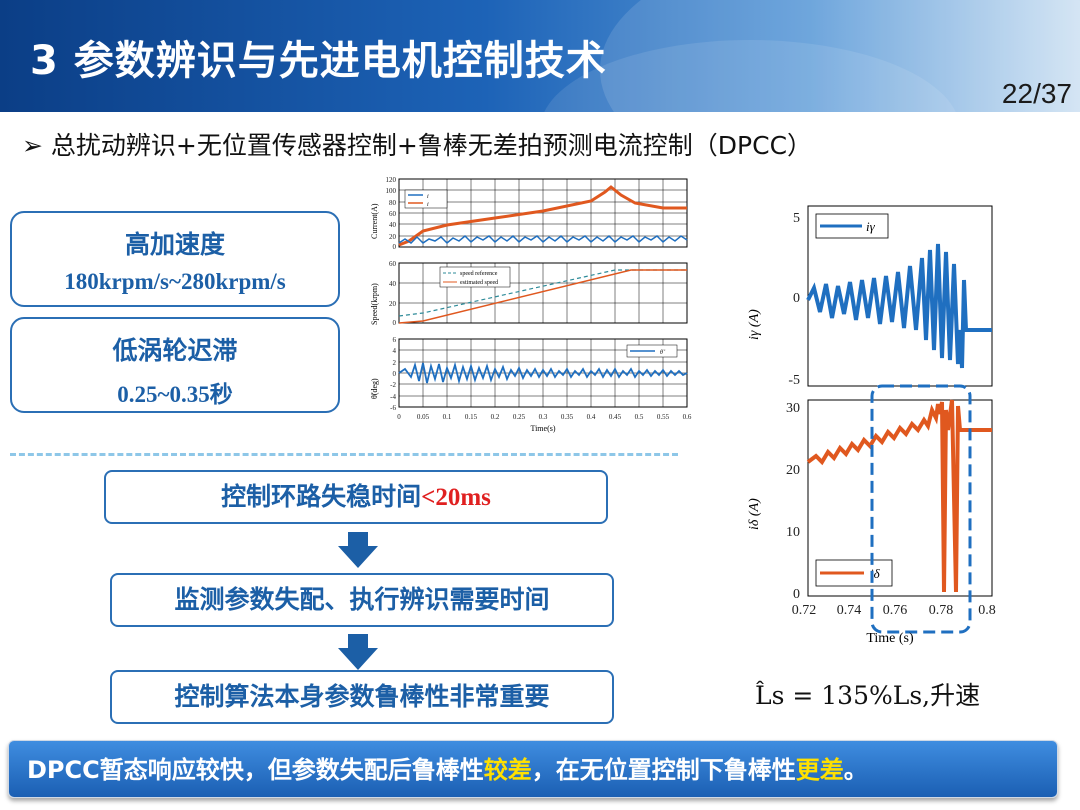  I want to click on pill-value: 0.25~0.35秒, so click(175, 394).